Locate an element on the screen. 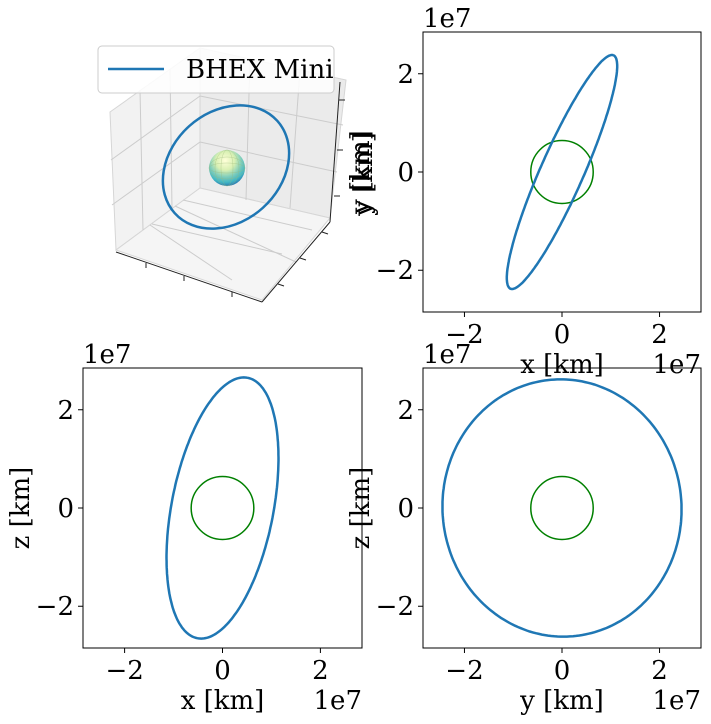 The image size is (711, 724). legend-box is located at coordinates (216, 69).